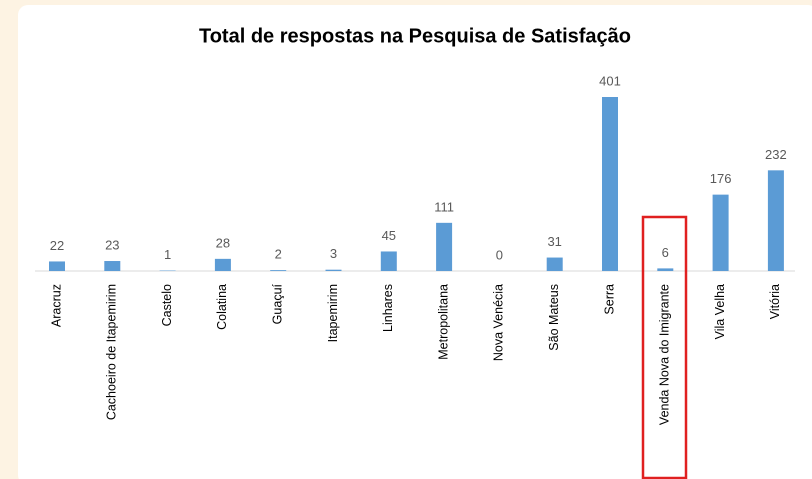 The height and width of the screenshot is (479, 812). Describe the element at coordinates (775, 301) in the screenshot. I see `x-tick-label: Vitória` at that location.